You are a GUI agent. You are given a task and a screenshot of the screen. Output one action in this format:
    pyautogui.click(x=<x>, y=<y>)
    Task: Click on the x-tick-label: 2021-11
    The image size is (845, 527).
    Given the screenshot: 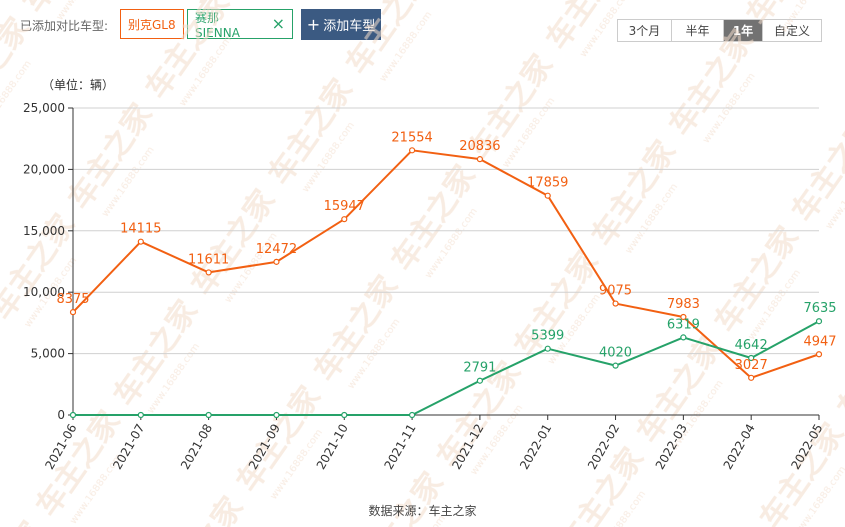 What is the action you would take?
    pyautogui.click(x=399, y=447)
    